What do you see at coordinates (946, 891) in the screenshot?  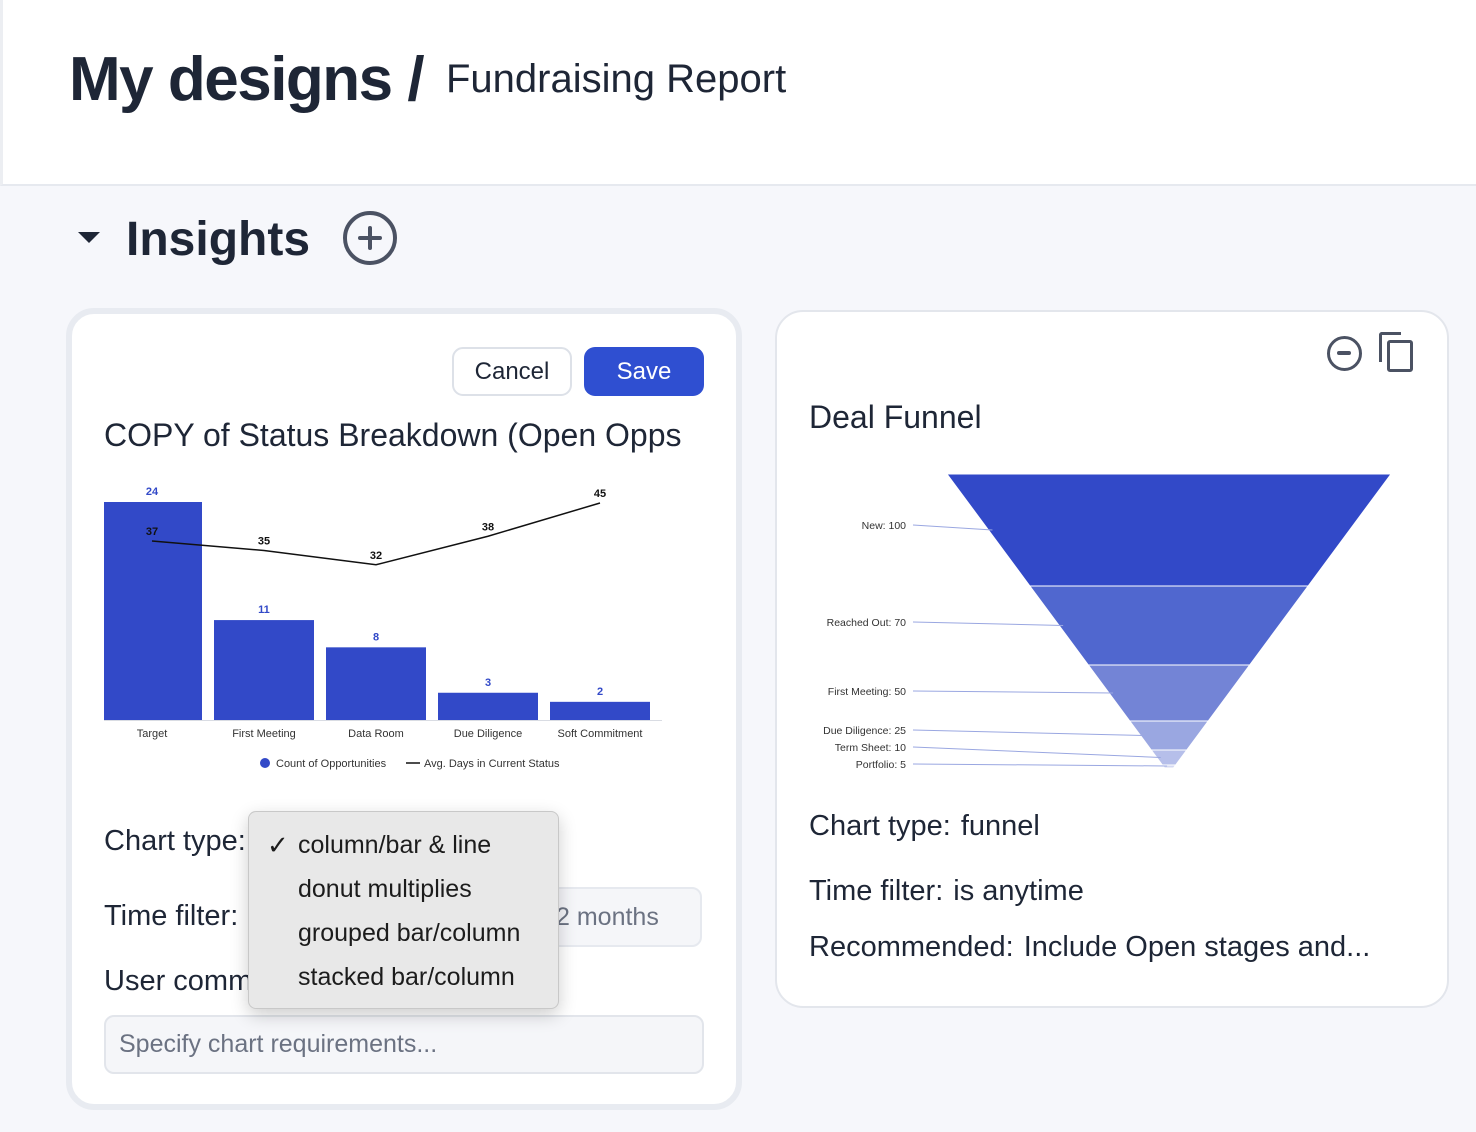 I see `funnel-time-filter-row: Time filter: is anytime` at bounding box center [946, 891].